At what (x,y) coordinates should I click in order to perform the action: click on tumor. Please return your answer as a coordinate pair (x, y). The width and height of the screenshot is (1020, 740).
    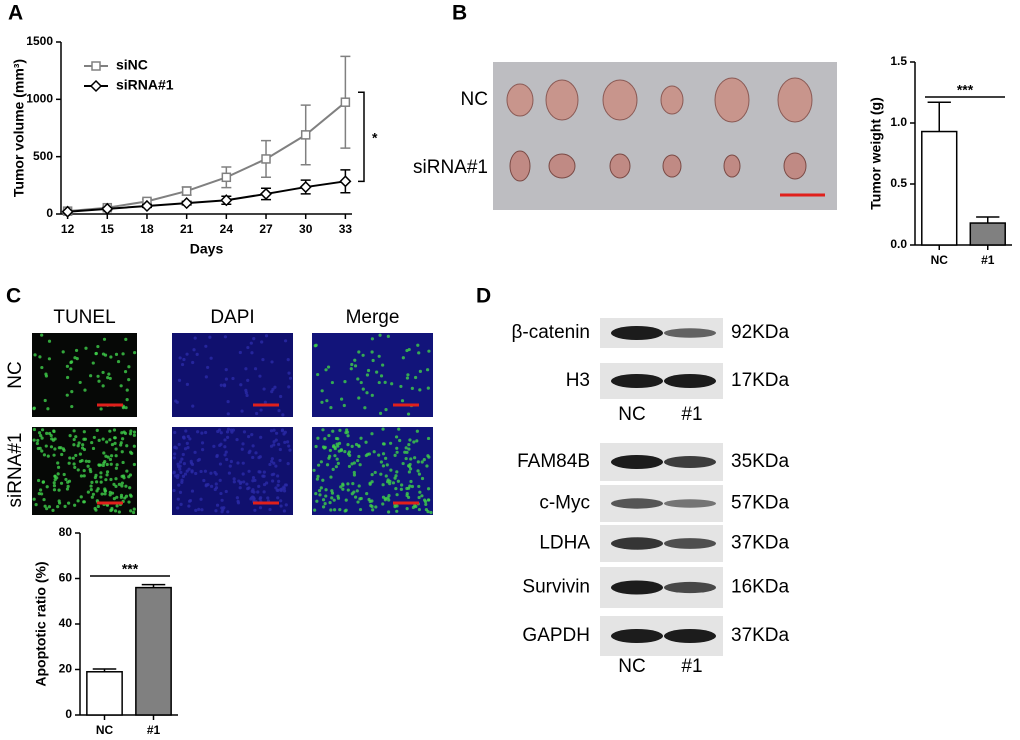
    Looking at the image, I should click on (520, 166).